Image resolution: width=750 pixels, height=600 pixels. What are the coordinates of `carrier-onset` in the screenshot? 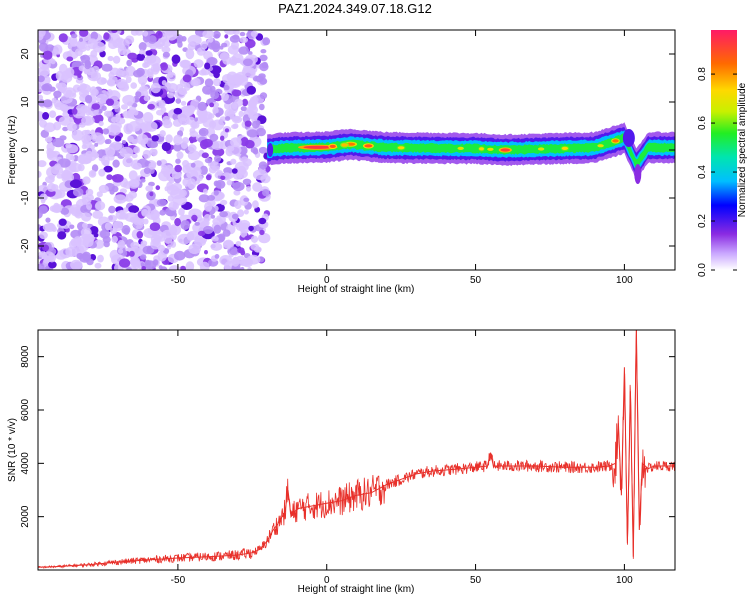 It's located at (270, 150).